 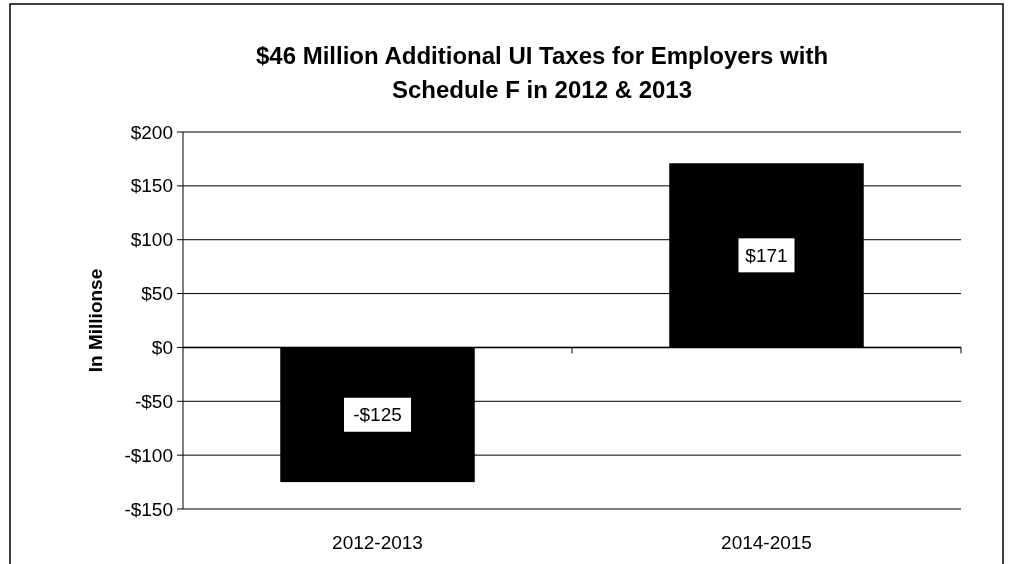 What do you see at coordinates (542, 72) in the screenshot?
I see `chart-title: $46 Million Additional UI Taxes for Employers with Schedule F in 2012 & 2013` at bounding box center [542, 72].